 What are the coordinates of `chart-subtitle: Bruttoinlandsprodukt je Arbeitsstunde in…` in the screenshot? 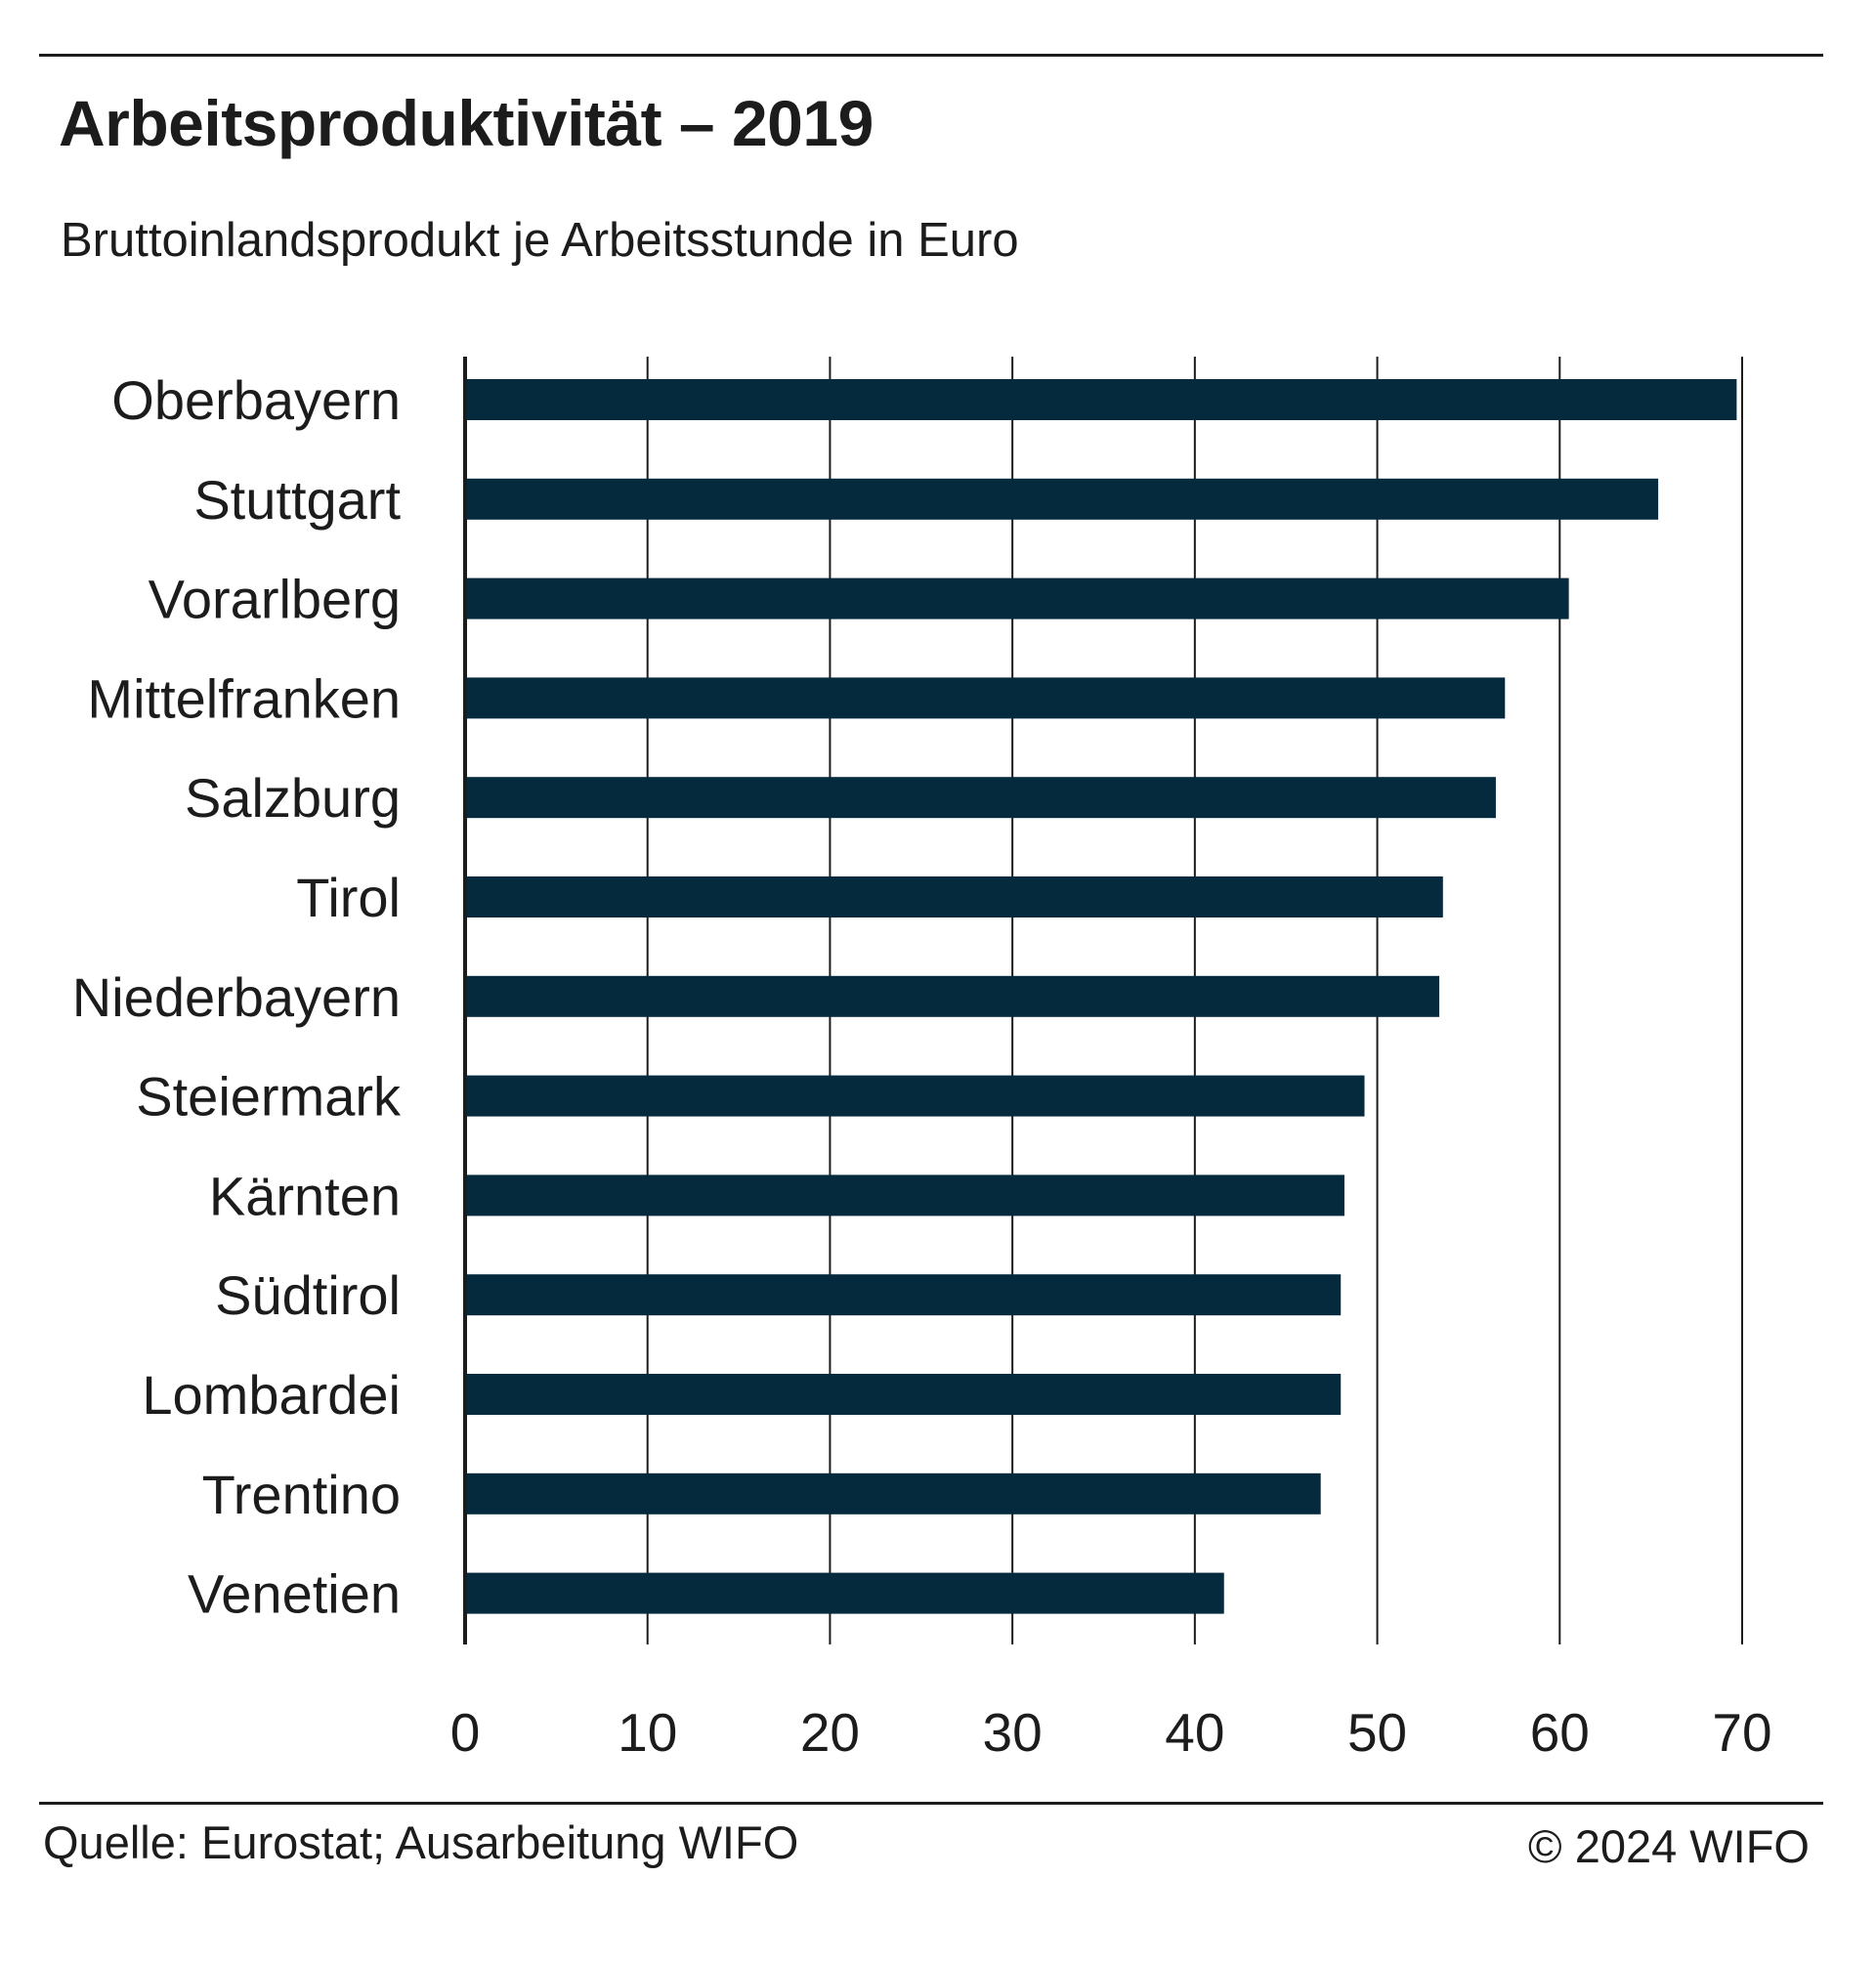 It's located at (540, 240).